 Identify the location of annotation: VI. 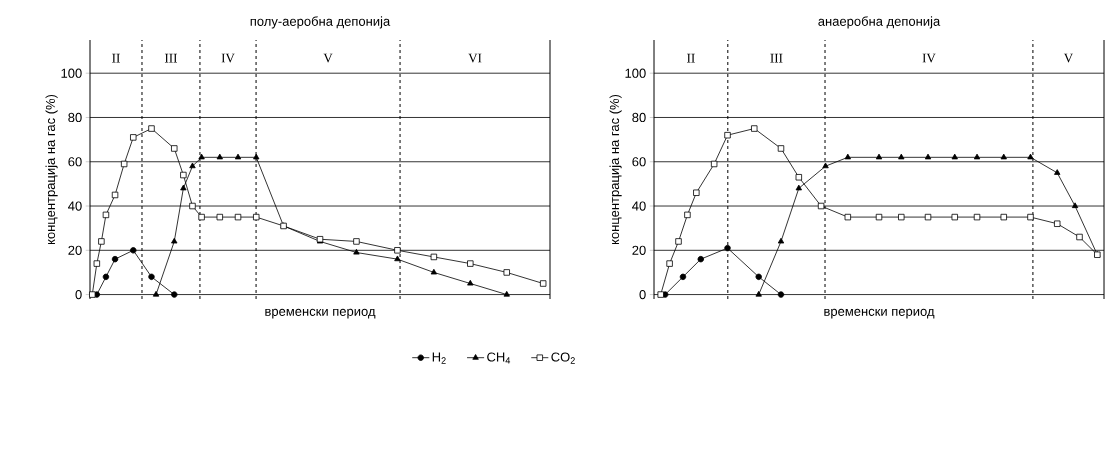
(475, 58).